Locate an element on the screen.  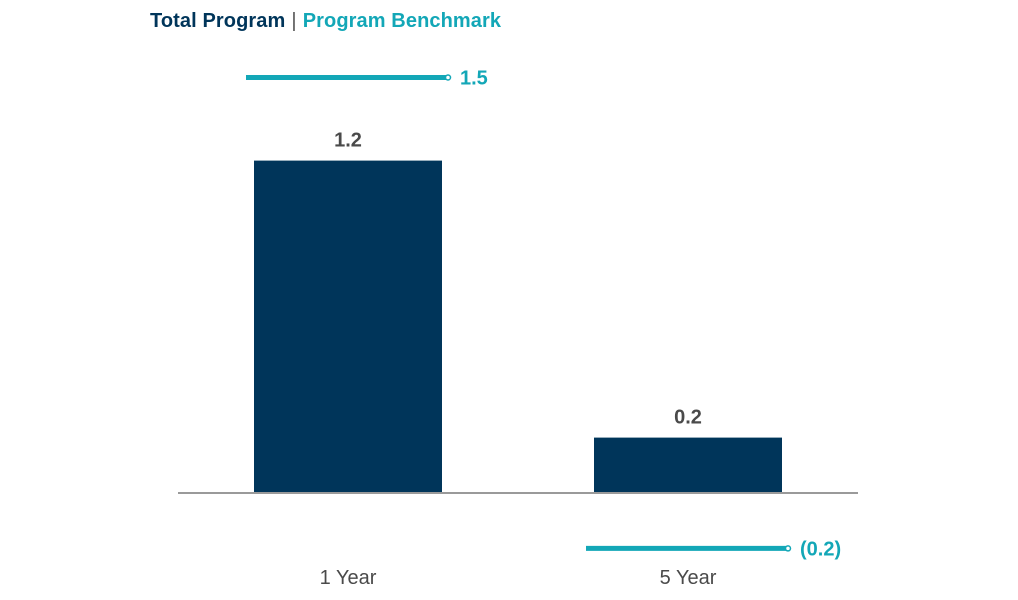
chart-legend: Total Program | Program Benchmark is located at coordinates (325, 21).